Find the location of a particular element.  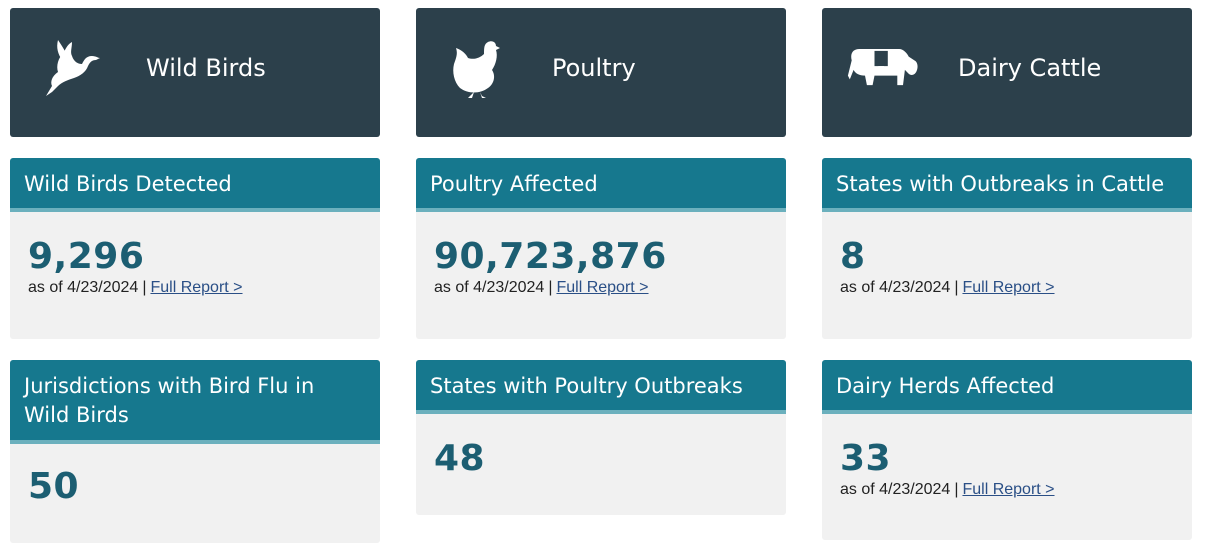

poultry-title: Poultry is located at coordinates (594, 68).